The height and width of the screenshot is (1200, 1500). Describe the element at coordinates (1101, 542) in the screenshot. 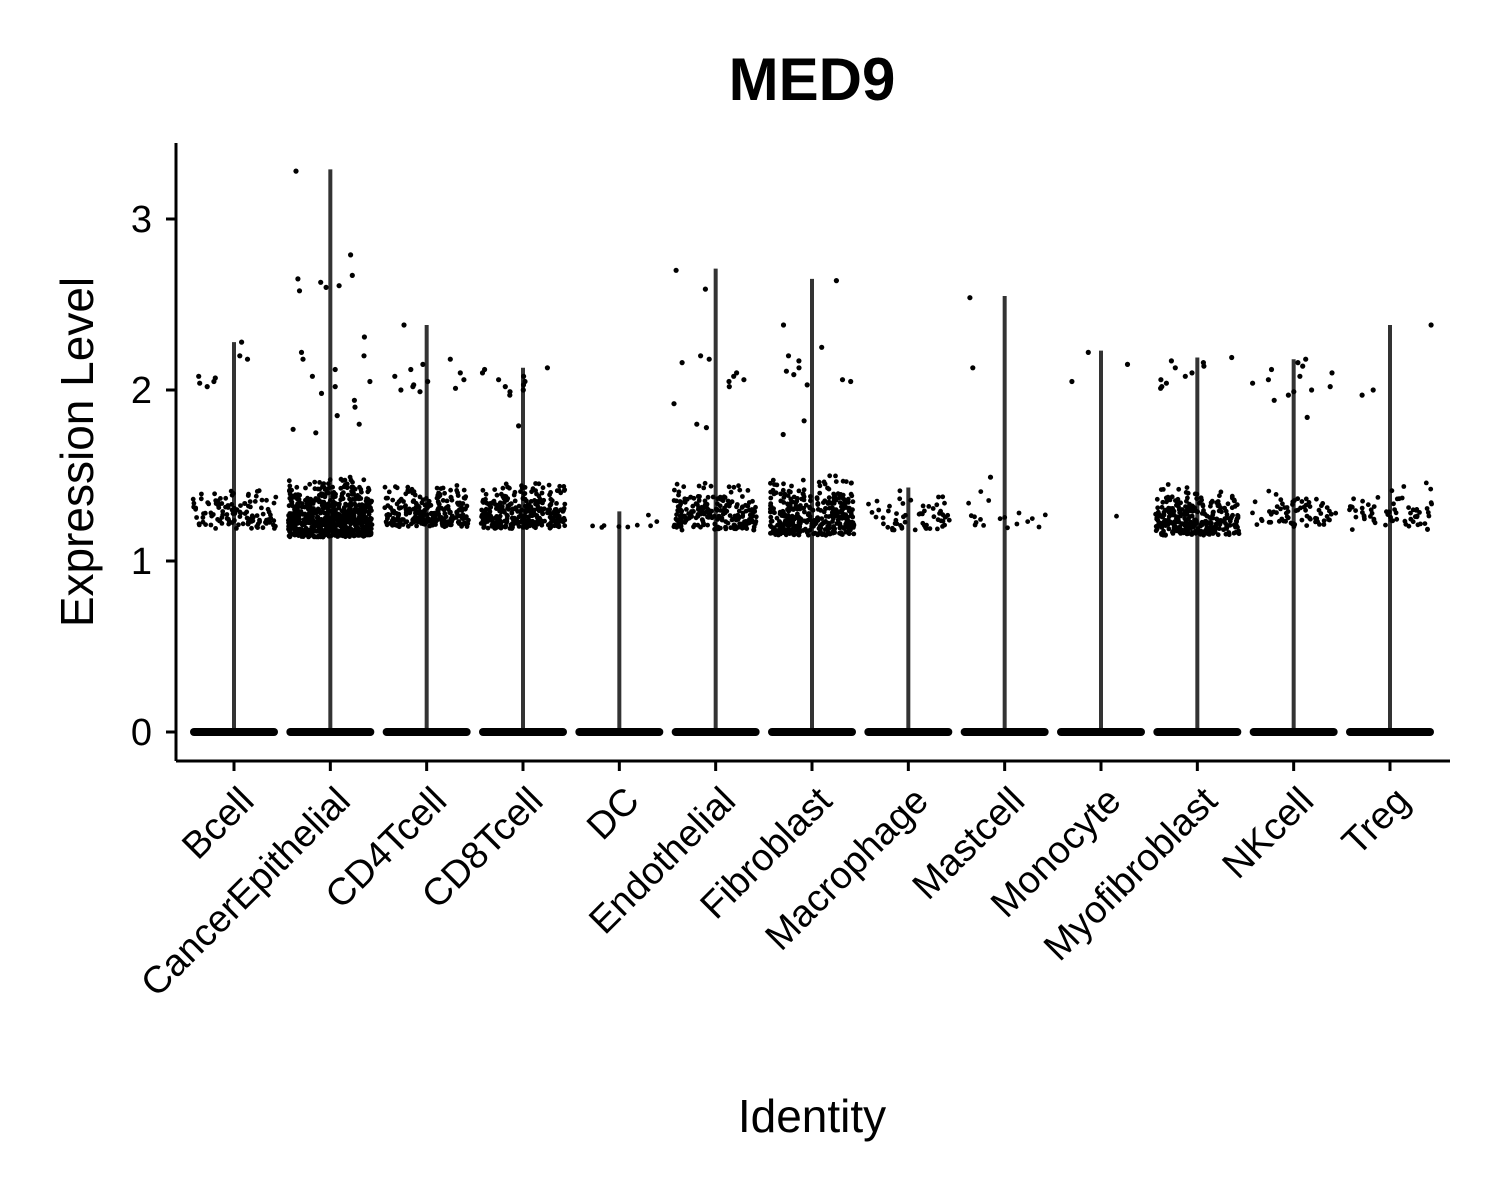

I see `violin-group-monocyte` at that location.